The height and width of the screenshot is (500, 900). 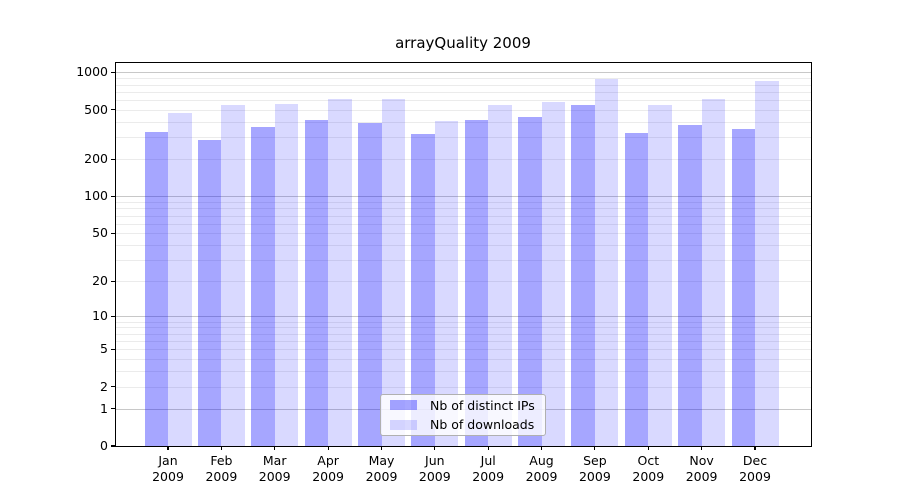 I want to click on x-tick-label: Dec 2009, so click(x=755, y=468).